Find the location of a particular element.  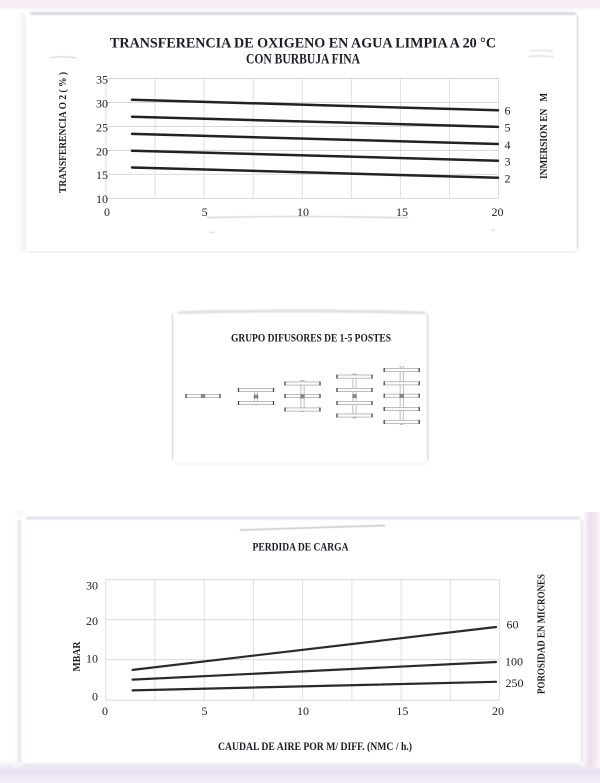

svg-text: 25 is located at coordinates (102, 127).